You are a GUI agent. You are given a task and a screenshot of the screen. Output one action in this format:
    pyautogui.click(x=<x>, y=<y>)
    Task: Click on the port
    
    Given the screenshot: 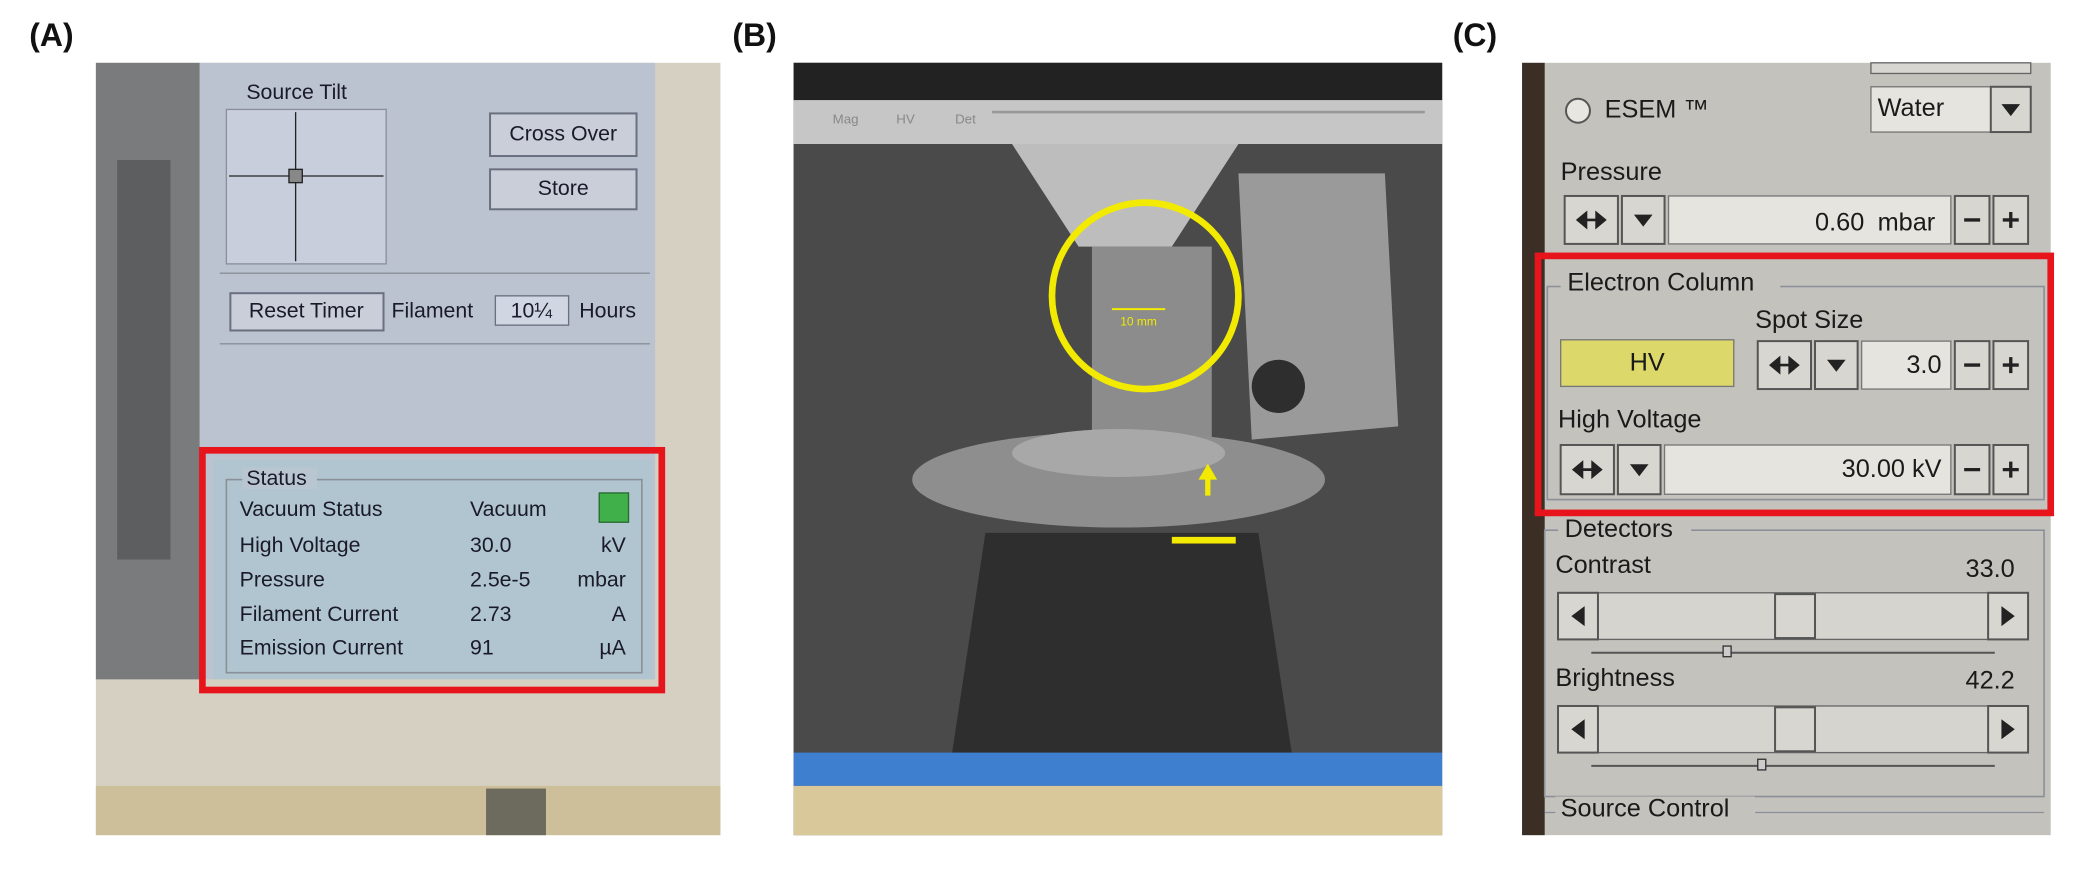 What is the action you would take?
    pyautogui.click(x=1278, y=386)
    